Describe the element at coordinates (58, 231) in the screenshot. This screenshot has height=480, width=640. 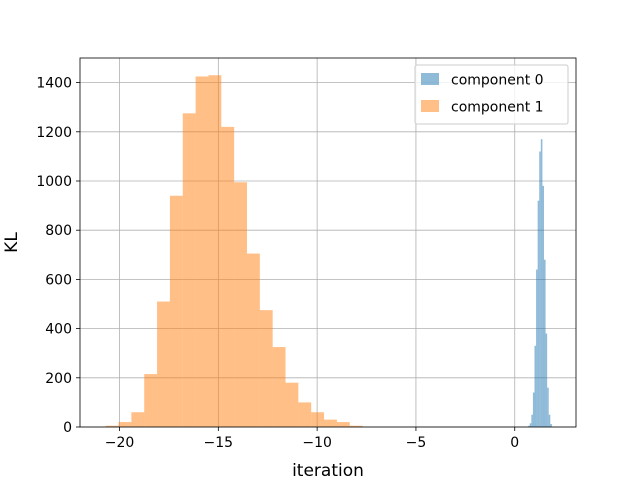
I see `y-tick-label: 800` at that location.